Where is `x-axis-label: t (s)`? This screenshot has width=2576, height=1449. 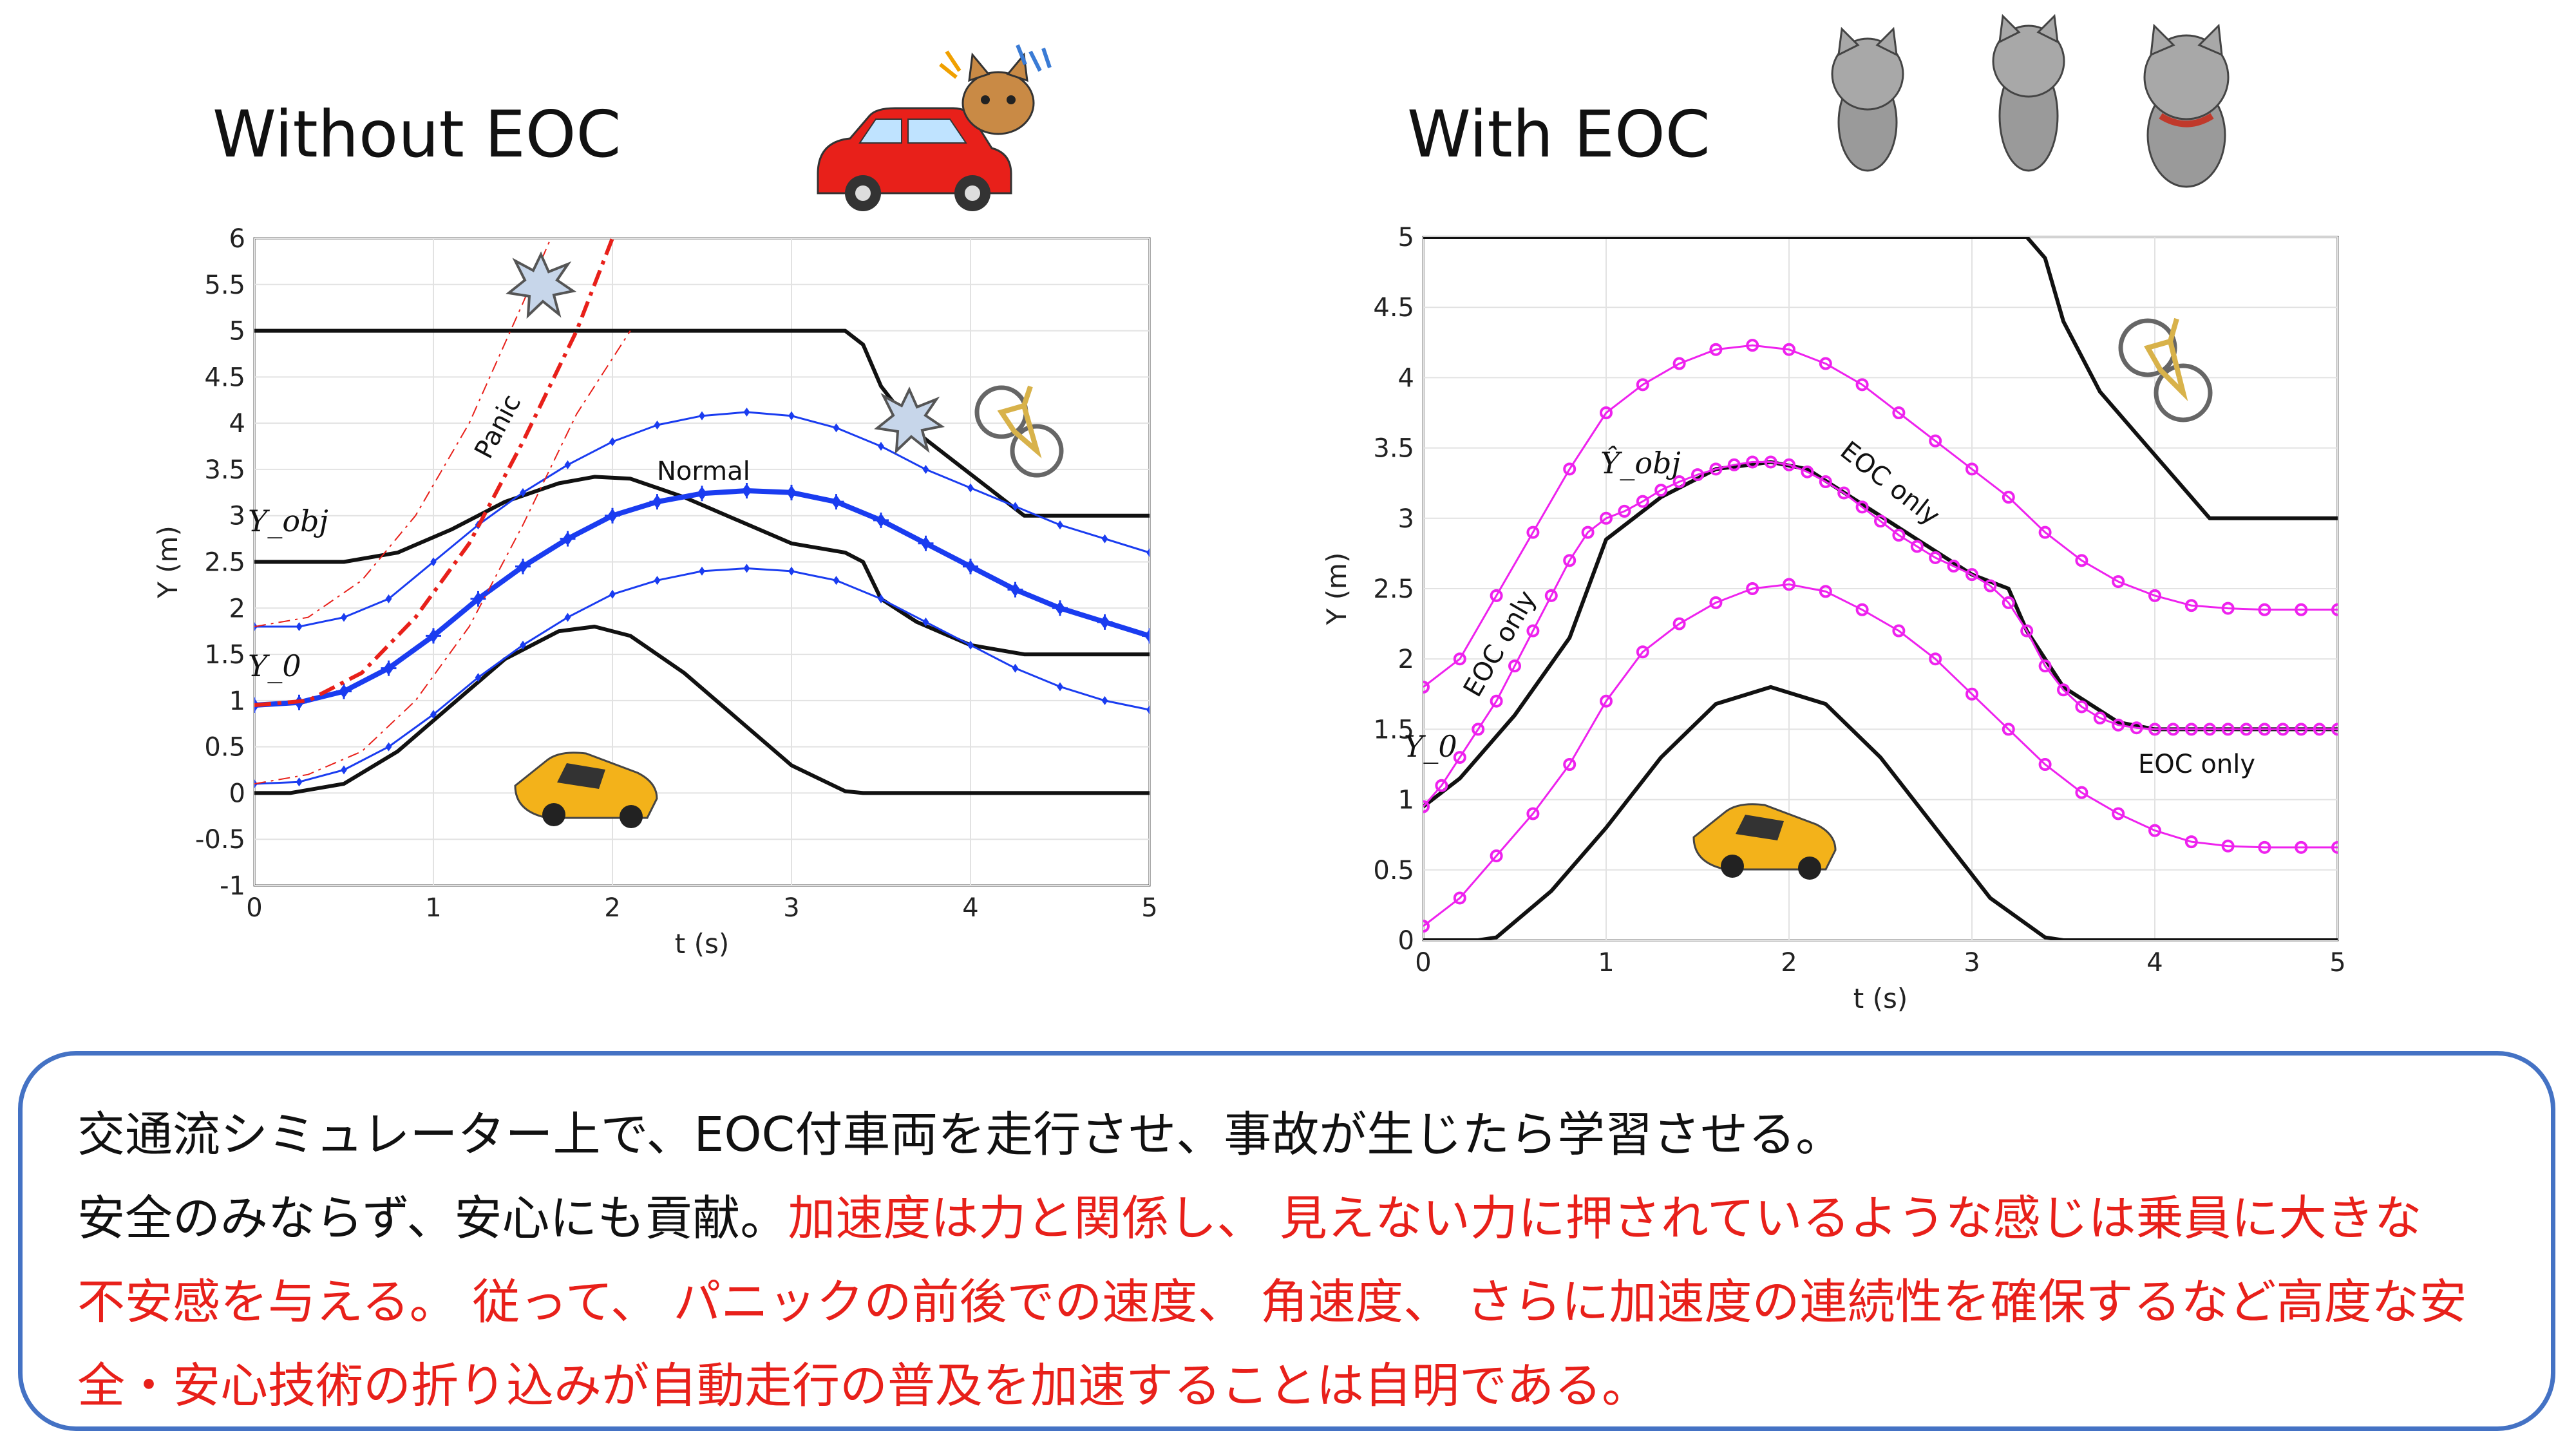
x-axis-label: t (s) is located at coordinates (702, 944).